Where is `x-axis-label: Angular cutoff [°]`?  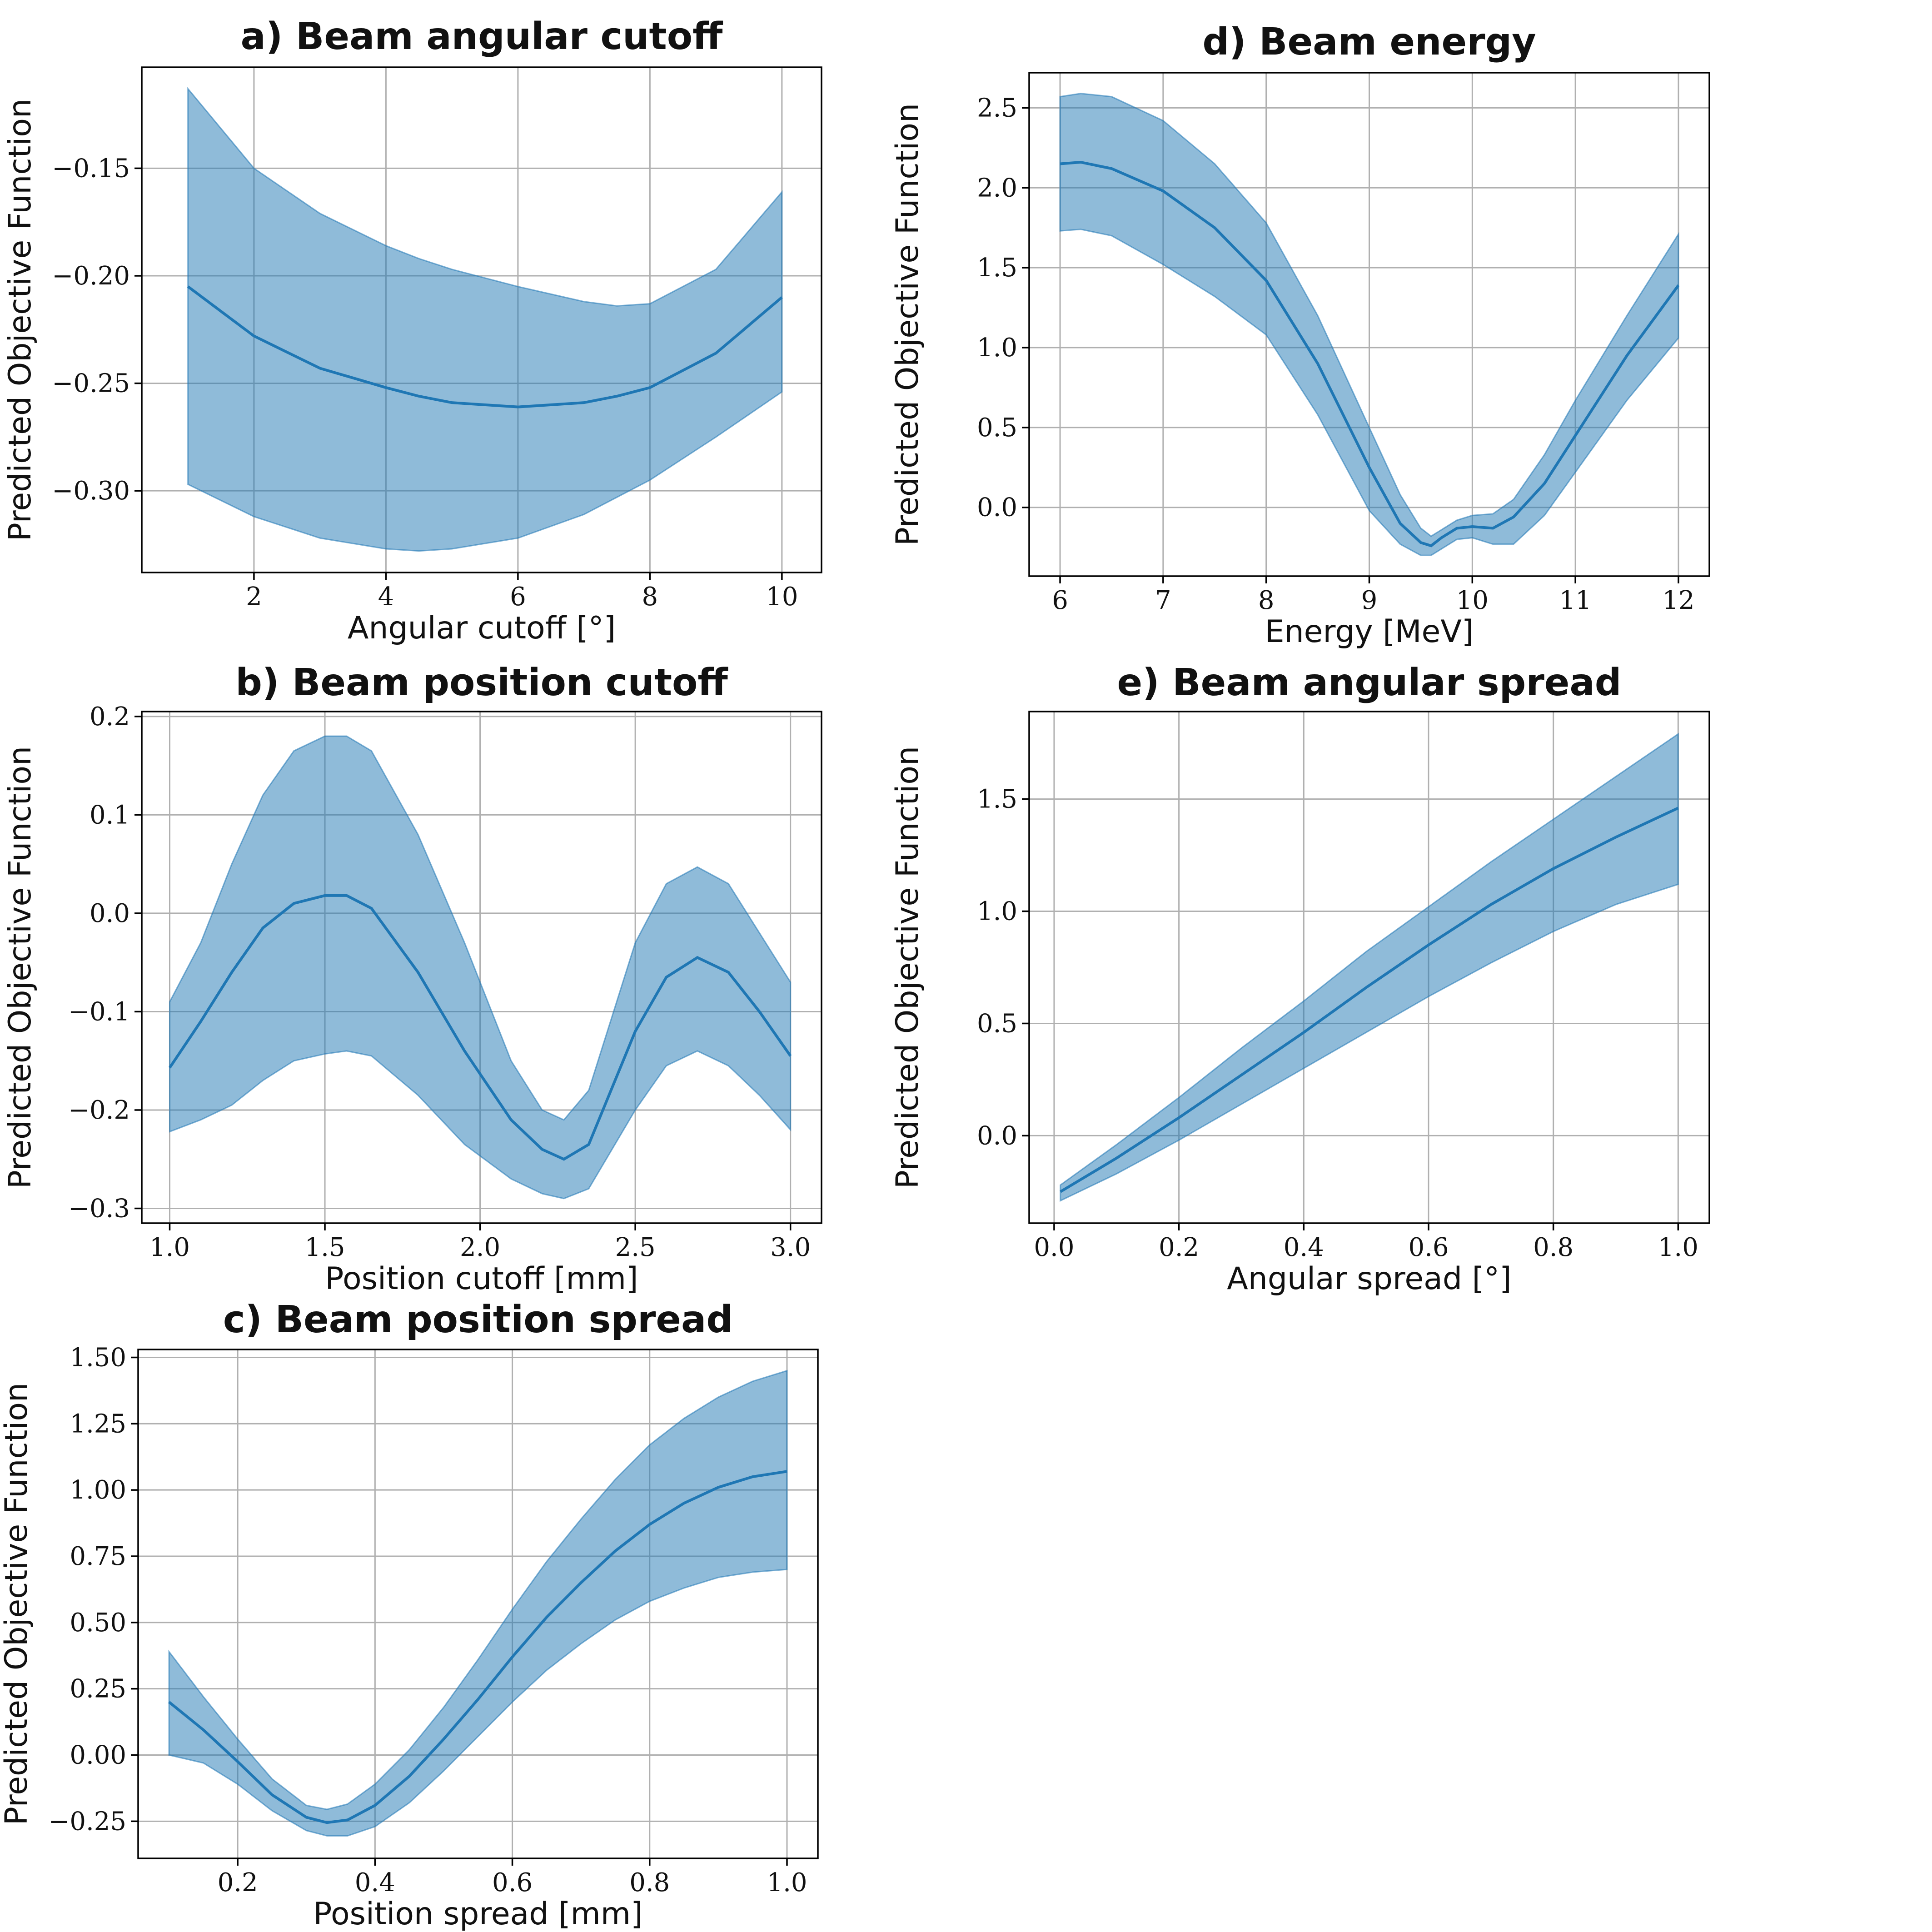 x-axis-label: Angular cutoff [°] is located at coordinates (482, 628).